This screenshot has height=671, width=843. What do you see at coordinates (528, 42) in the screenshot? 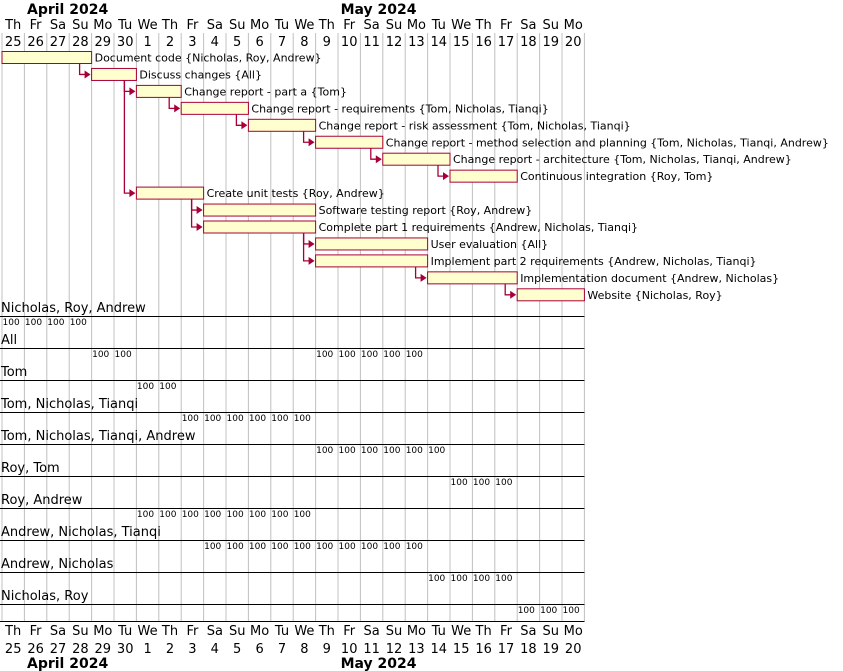
I see `top-date-label: 18` at bounding box center [528, 42].